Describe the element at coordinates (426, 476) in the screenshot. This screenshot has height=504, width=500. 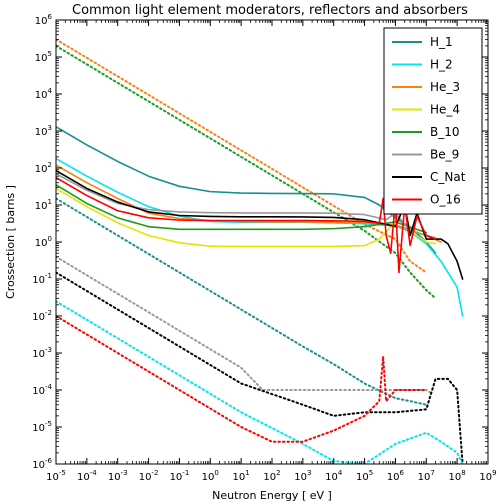
I see `x-tick-label: 10⁷` at that location.